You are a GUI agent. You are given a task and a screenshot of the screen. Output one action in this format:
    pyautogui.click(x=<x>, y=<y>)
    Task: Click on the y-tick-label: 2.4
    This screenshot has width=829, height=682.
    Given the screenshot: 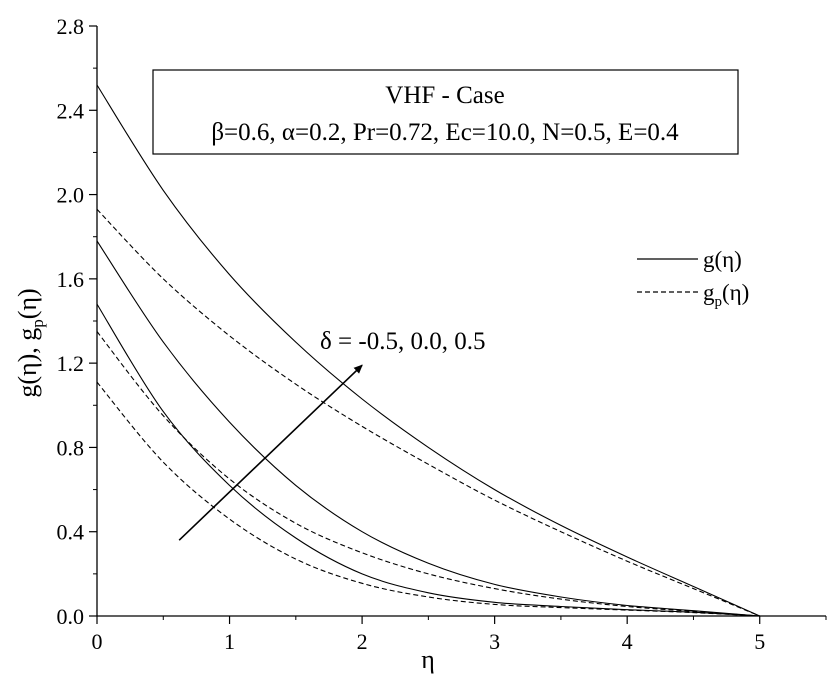 What is the action you would take?
    pyautogui.click(x=71, y=110)
    